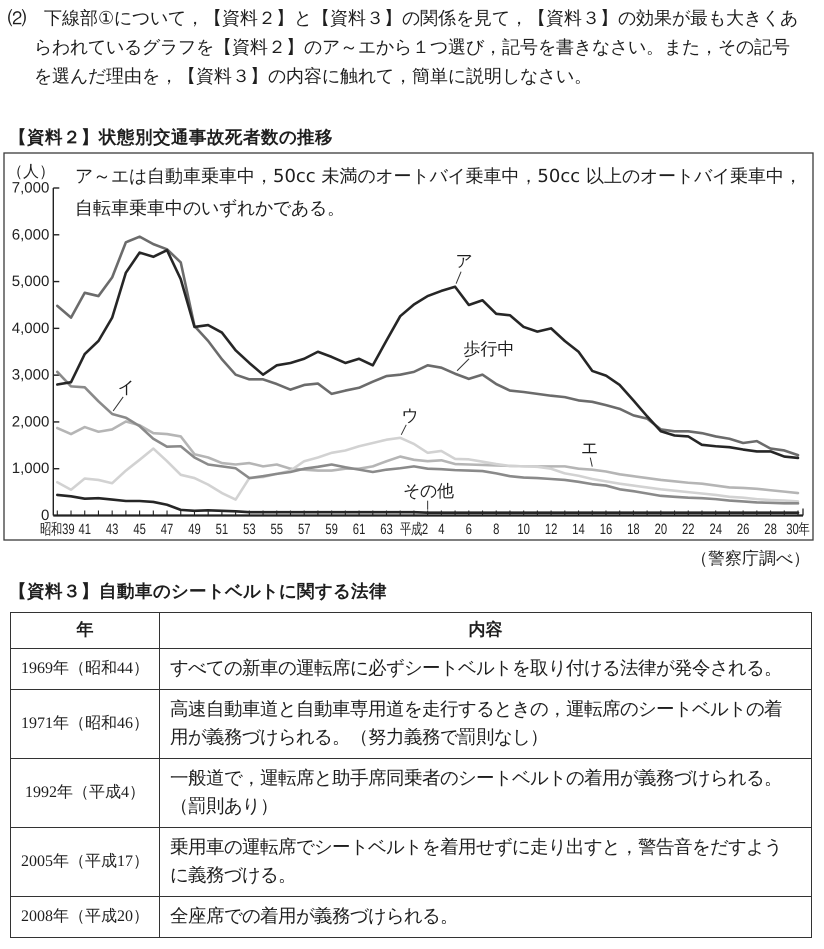  I want to click on text: 2008年（平成20）, so click(85, 917).